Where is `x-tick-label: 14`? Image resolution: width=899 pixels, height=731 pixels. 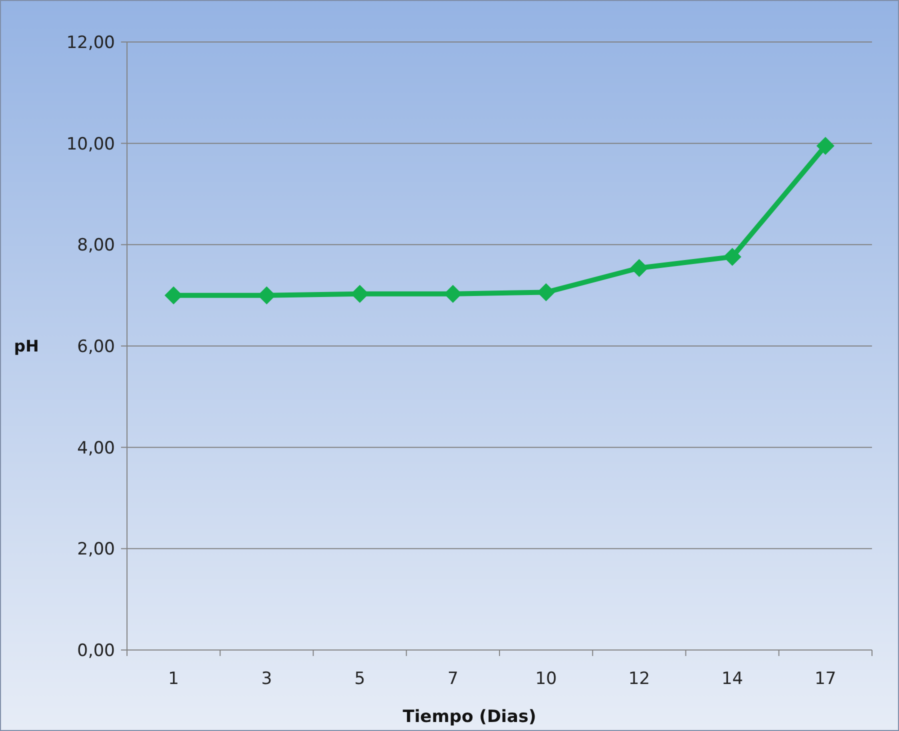 x-tick-label: 14 is located at coordinates (732, 678).